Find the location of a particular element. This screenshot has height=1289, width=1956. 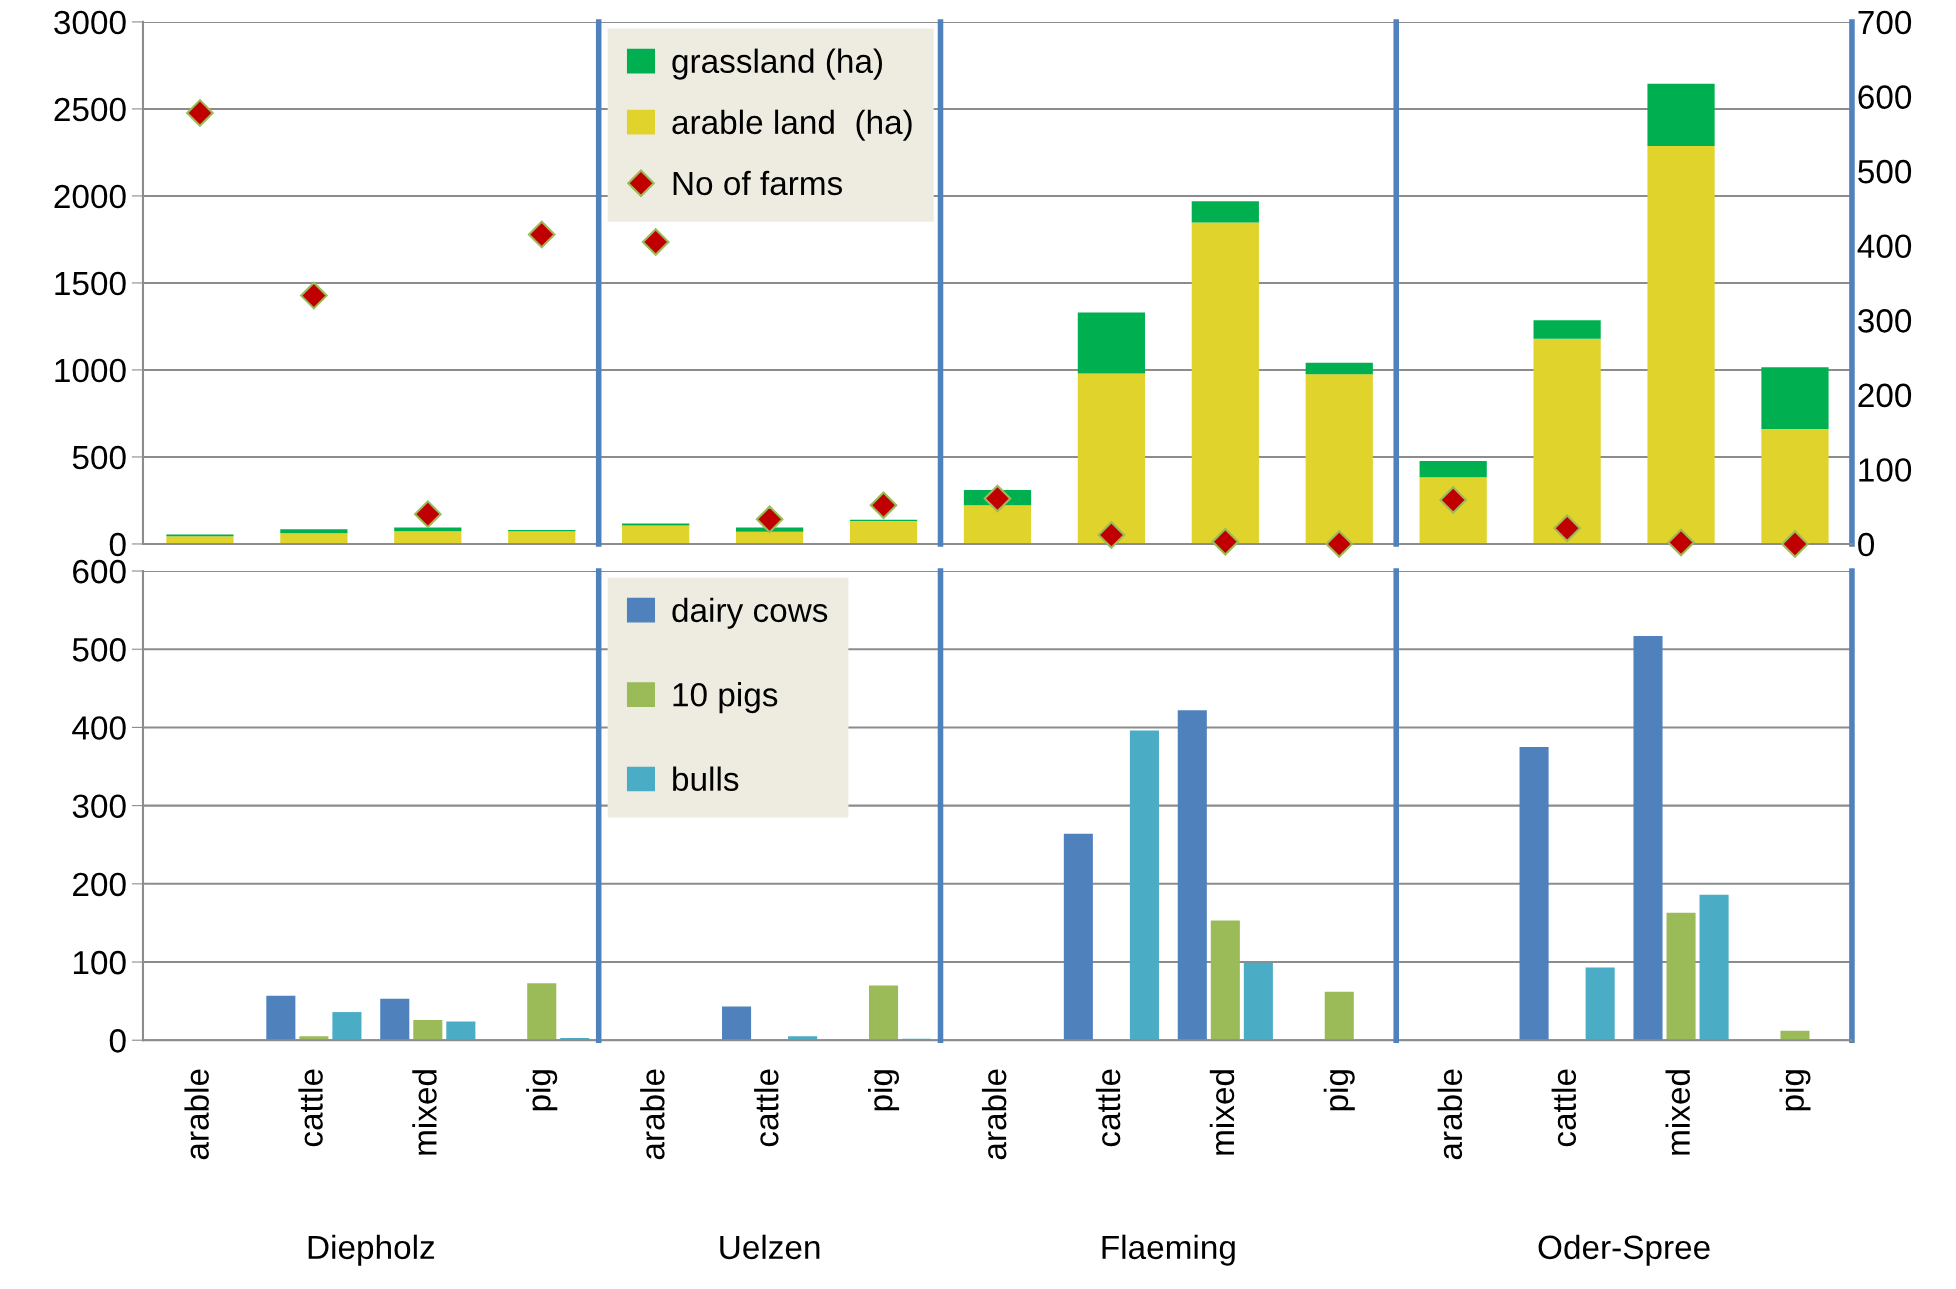

y-tick-label: 100 is located at coordinates (99, 962).